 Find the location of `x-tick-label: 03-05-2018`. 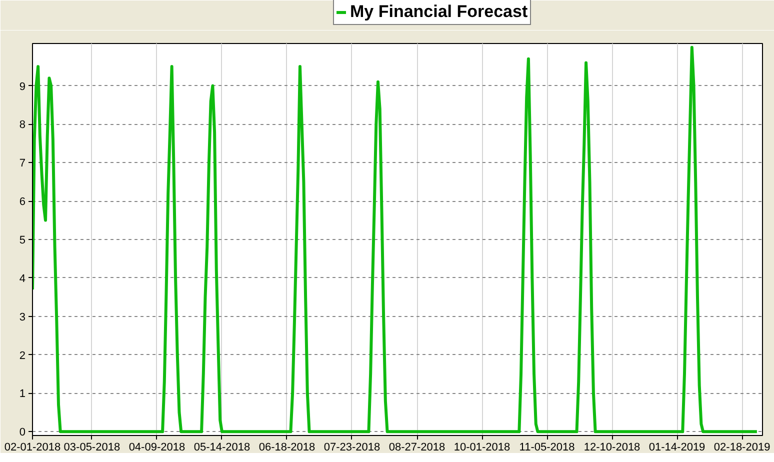

x-tick-label: 03-05-2018 is located at coordinates (92, 448).